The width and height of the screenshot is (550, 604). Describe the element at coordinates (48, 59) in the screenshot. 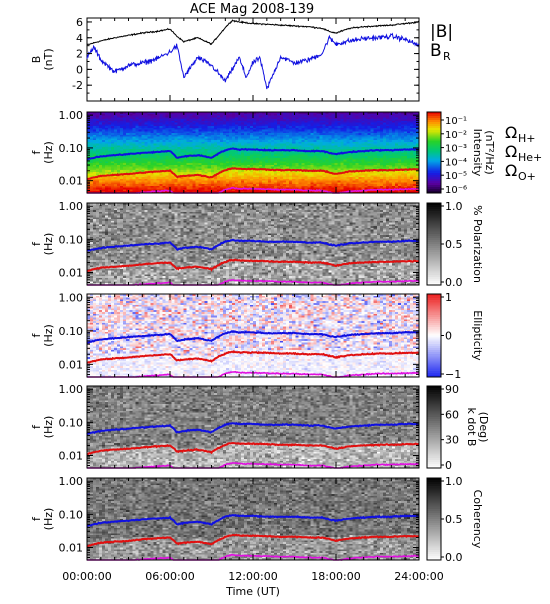

I see `y-label-line: (nT)` at that location.